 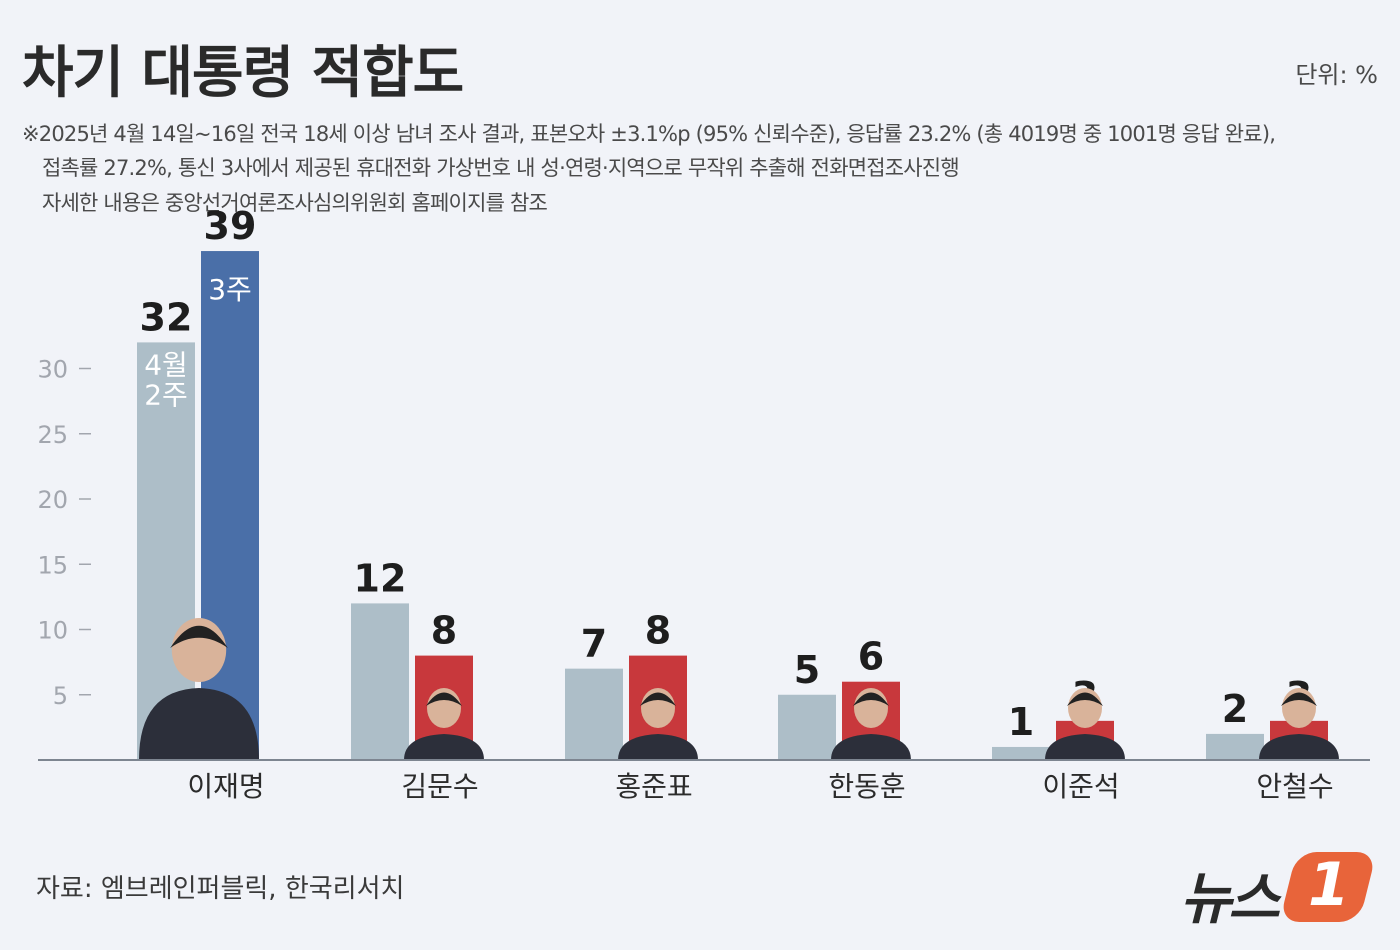 I want to click on value-label-prev-5: 2, so click(x=1235, y=709).